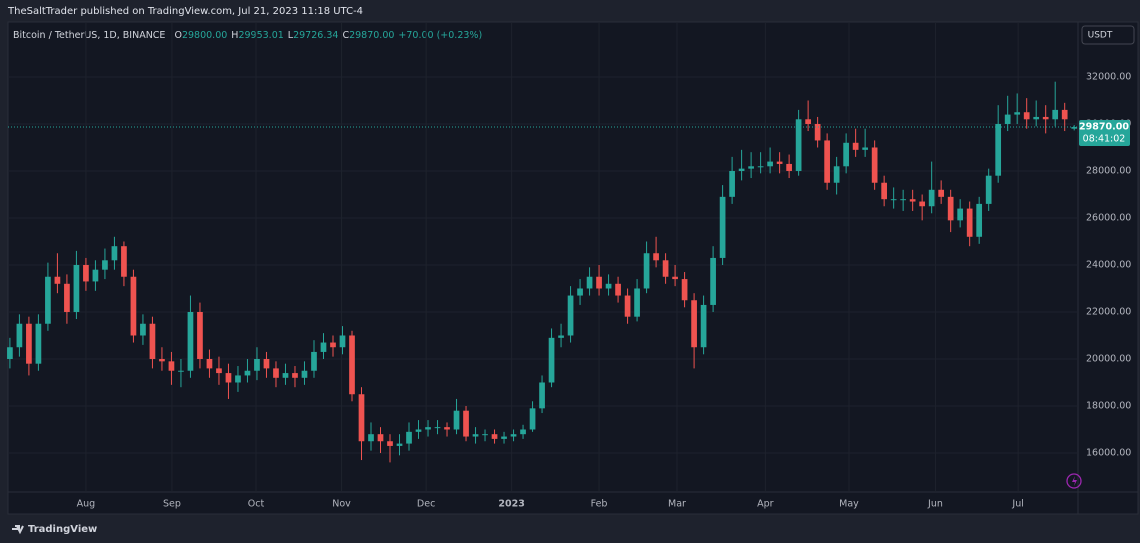 Image resolution: width=1140 pixels, height=543 pixels. I want to click on symbol: Bitcoin / TetherUS, 1D, BINANCE, so click(89, 35).